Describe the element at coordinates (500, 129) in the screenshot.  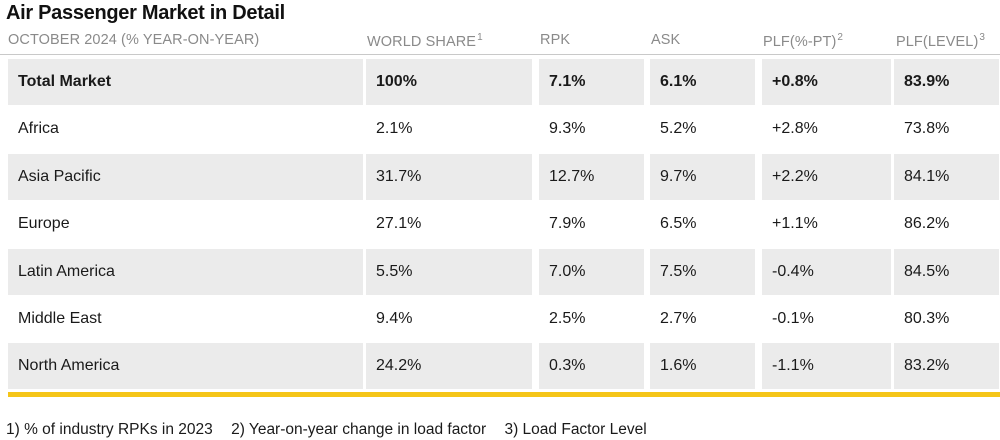
I see `table-row: Africa 2.1% 9.3% 5.2% +2.8% 73.8%` at that location.